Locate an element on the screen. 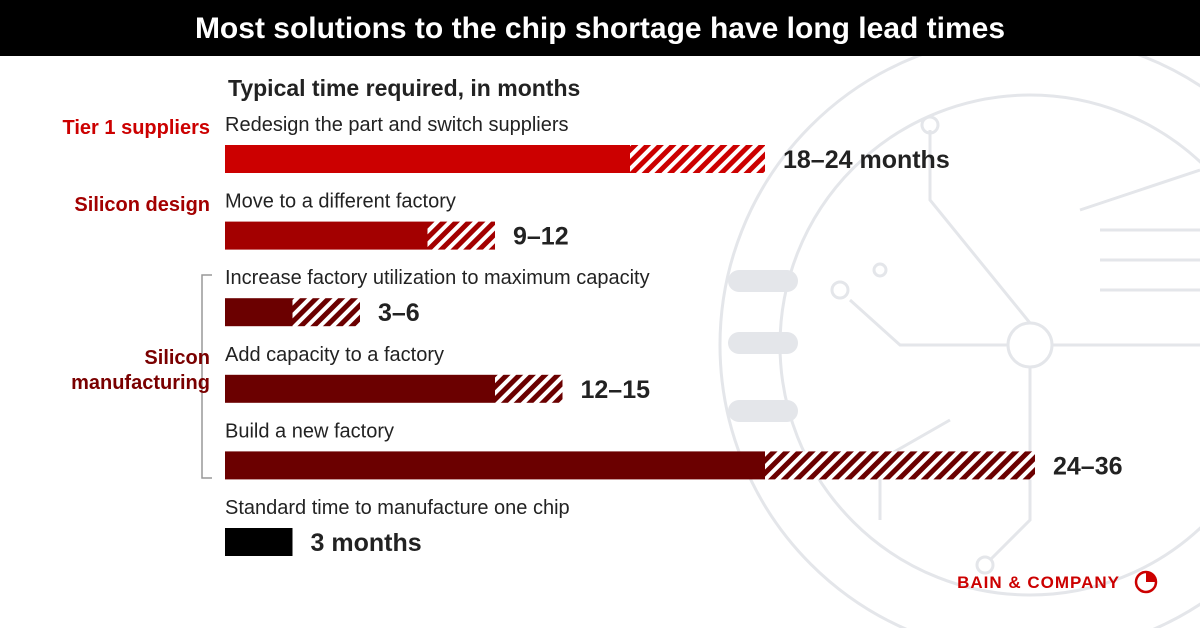 Image resolution: width=1200 pixels, height=628 pixels. category-label: Add capacity to a factory is located at coordinates (334, 355).